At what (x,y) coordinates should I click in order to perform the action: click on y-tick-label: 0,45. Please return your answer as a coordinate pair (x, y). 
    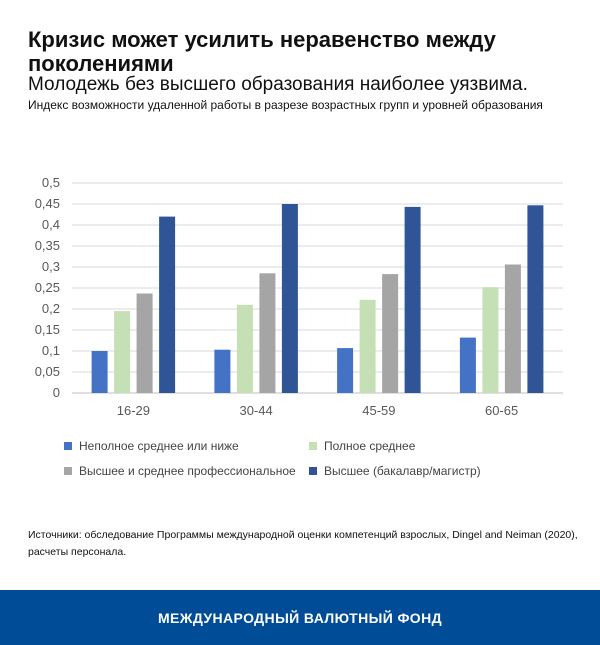
    Looking at the image, I should click on (47, 203).